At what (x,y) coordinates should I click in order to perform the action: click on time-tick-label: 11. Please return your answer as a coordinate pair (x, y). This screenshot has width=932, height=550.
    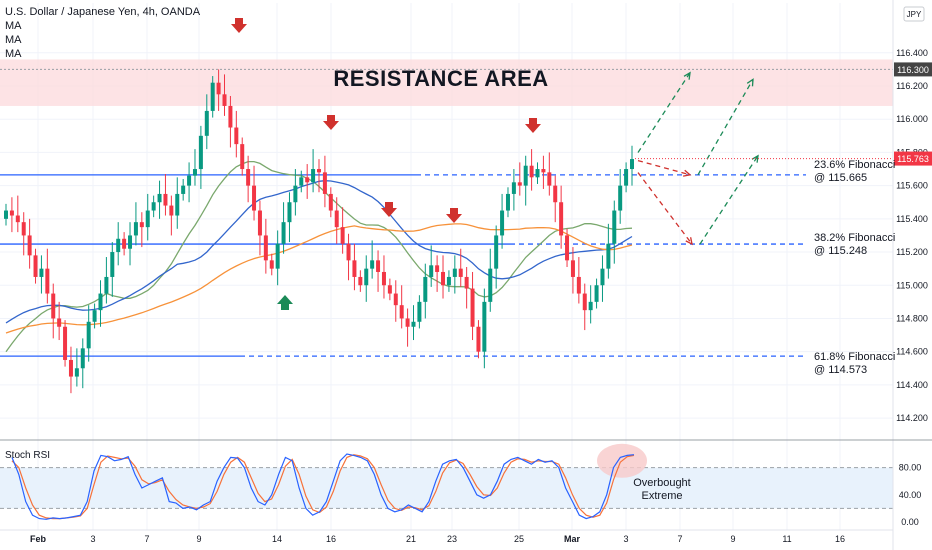
    Looking at the image, I should click on (786, 539).